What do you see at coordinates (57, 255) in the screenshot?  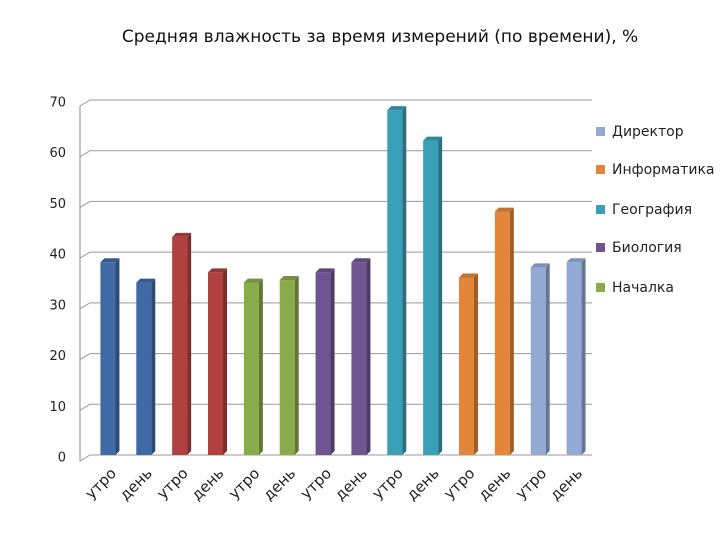 I see `y-tick-label: 40` at bounding box center [57, 255].